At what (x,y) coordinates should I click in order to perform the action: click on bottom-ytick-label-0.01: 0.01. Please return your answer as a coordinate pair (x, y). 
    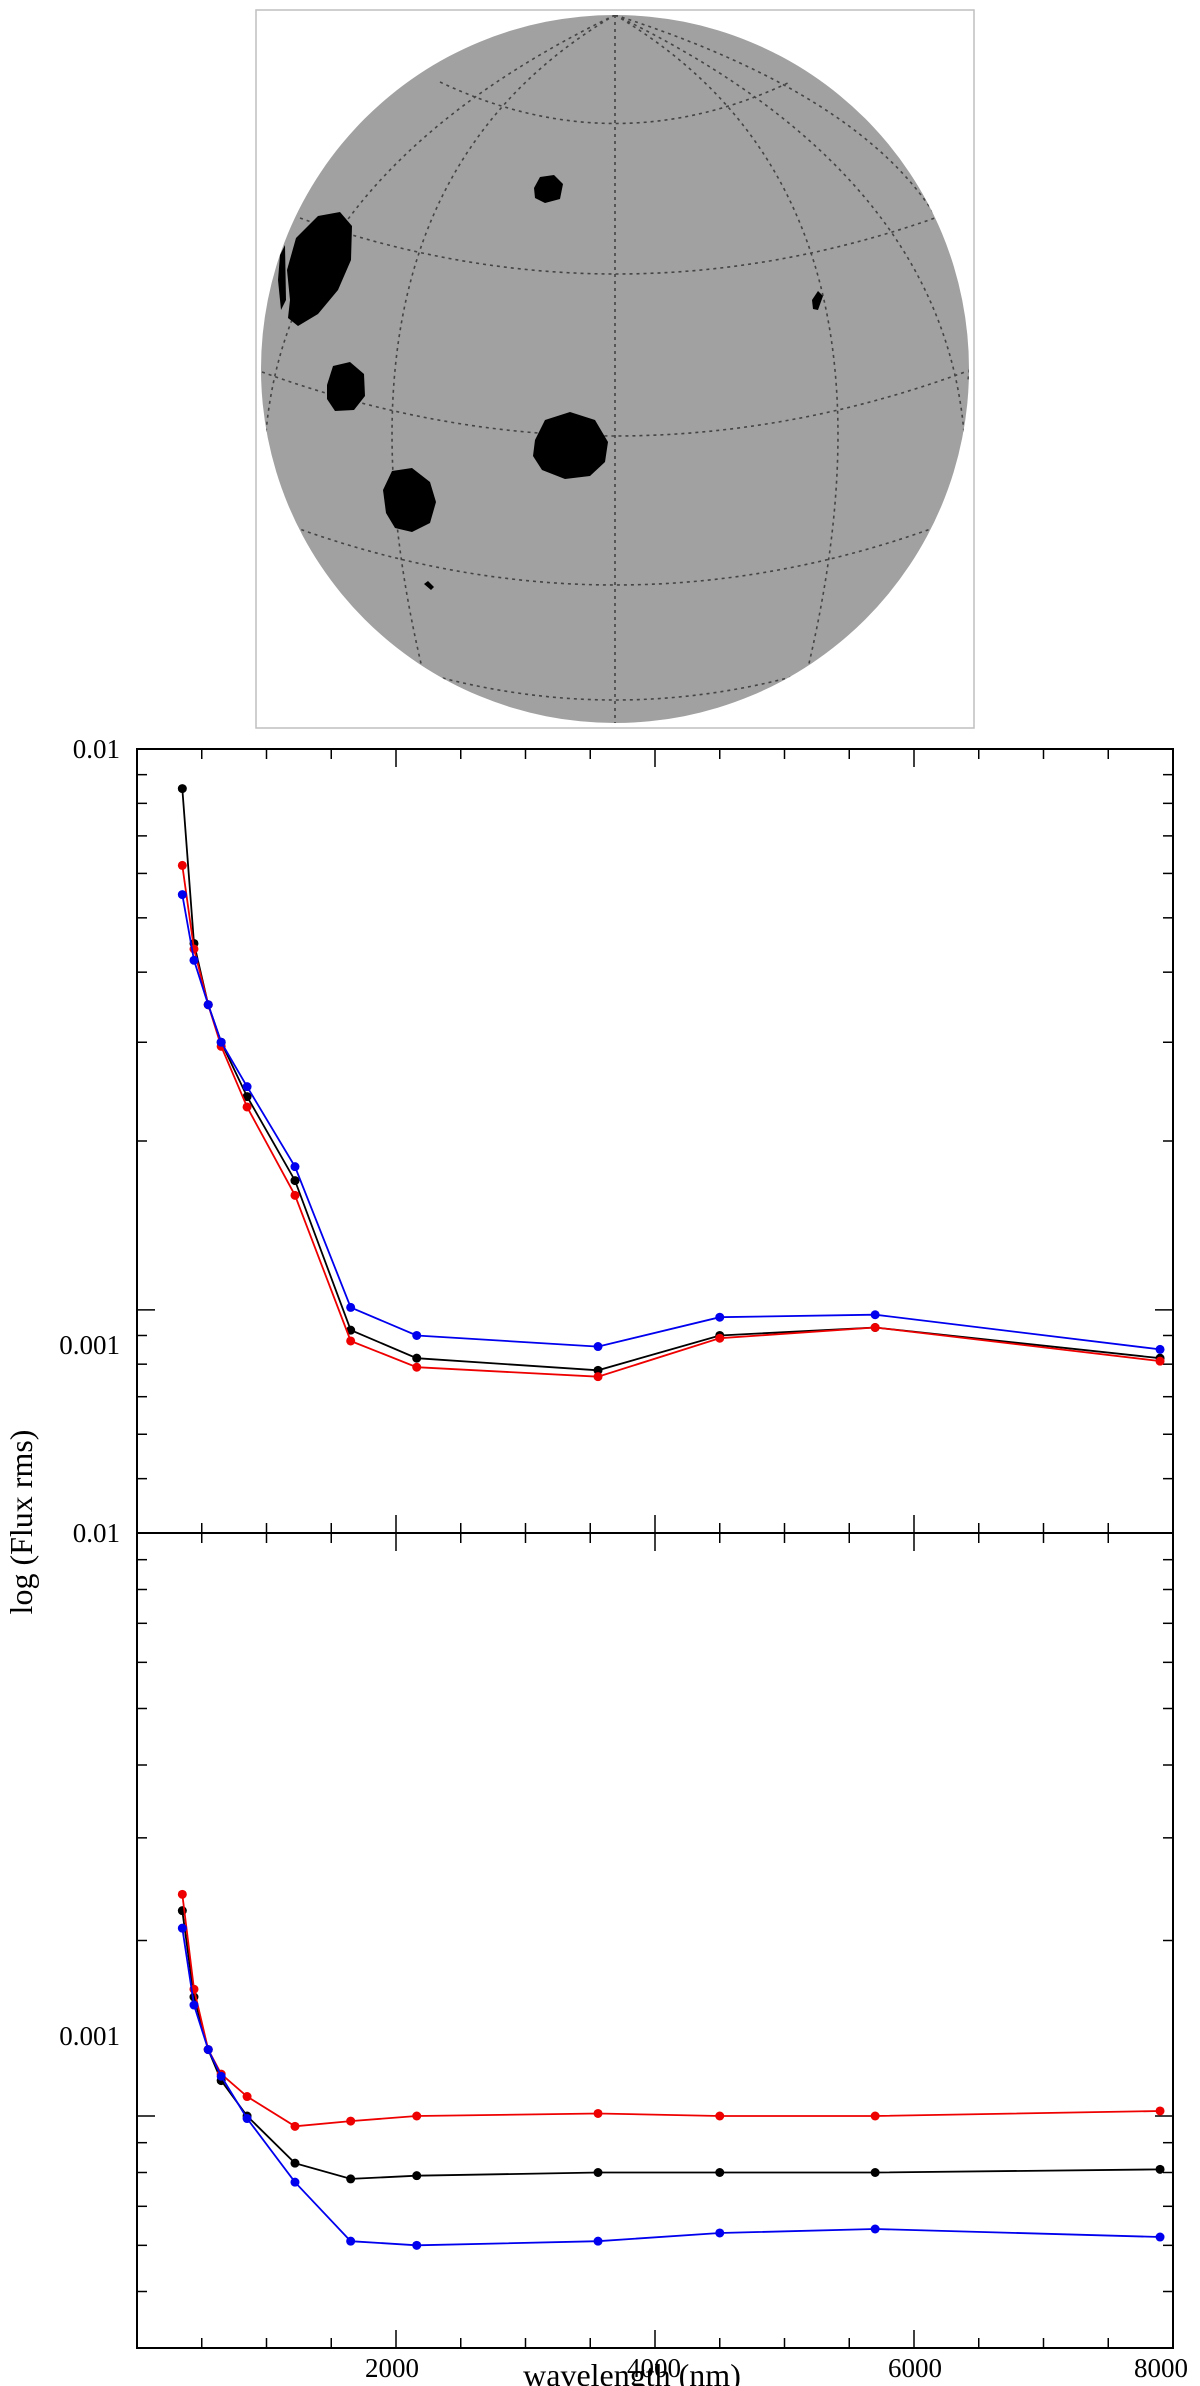
    Looking at the image, I should click on (96, 1533).